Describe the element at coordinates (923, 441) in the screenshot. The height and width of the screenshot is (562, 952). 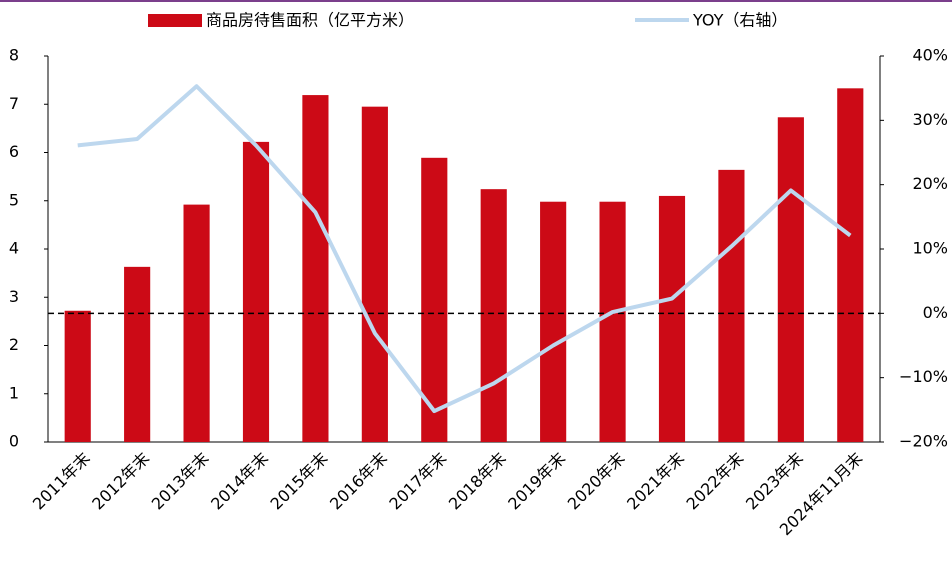
I see `y2-tick-label: −20%` at that location.